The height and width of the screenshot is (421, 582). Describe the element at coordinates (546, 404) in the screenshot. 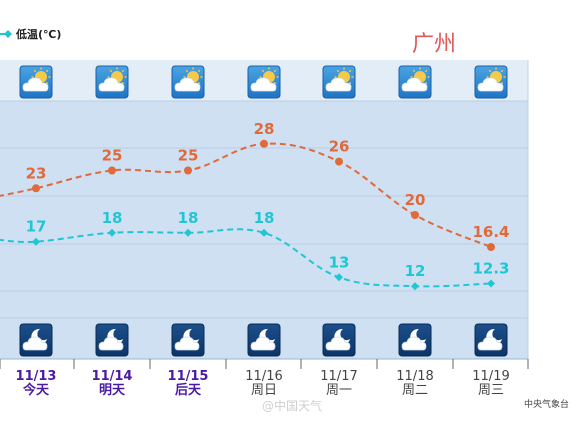

I see `credit-label: 中央气象台` at that location.